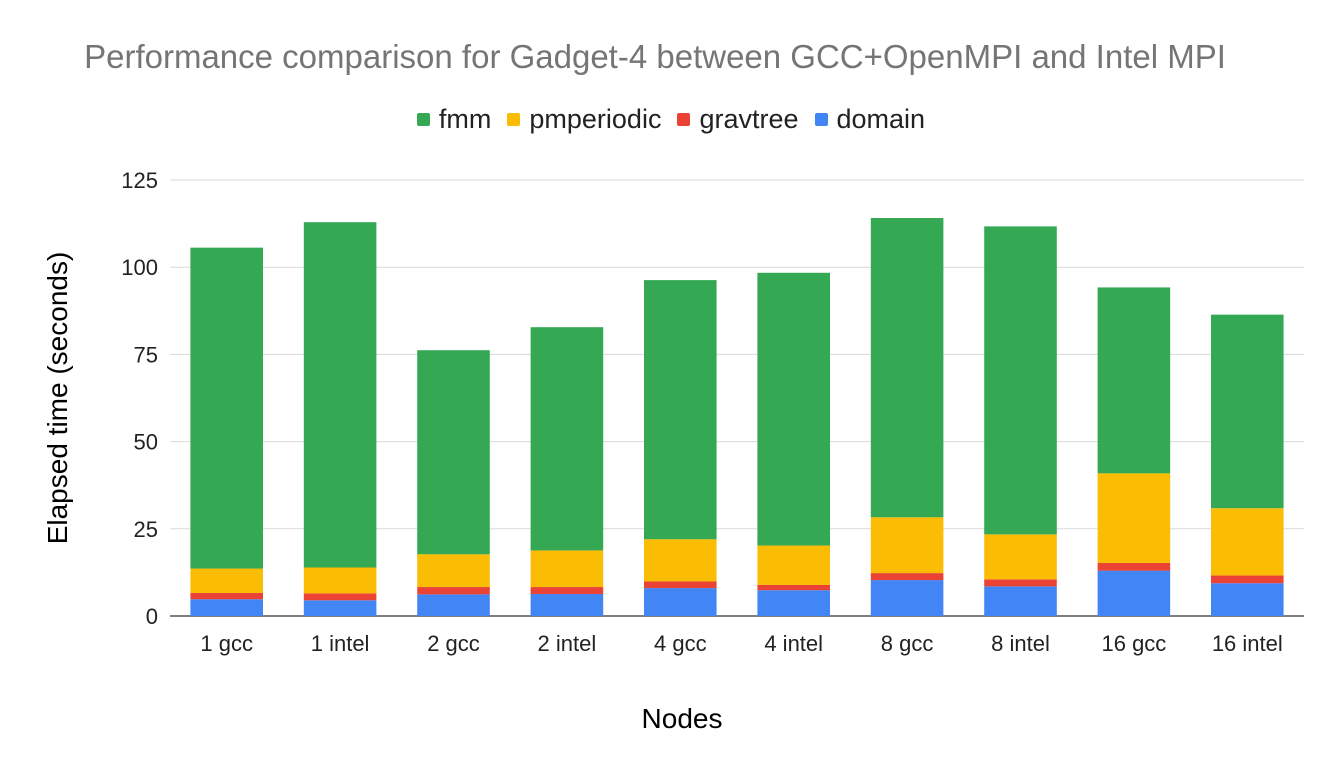 Image resolution: width=1342 pixels, height=770 pixels. What do you see at coordinates (465, 119) in the screenshot?
I see `legend-label-fmm: fmm` at bounding box center [465, 119].